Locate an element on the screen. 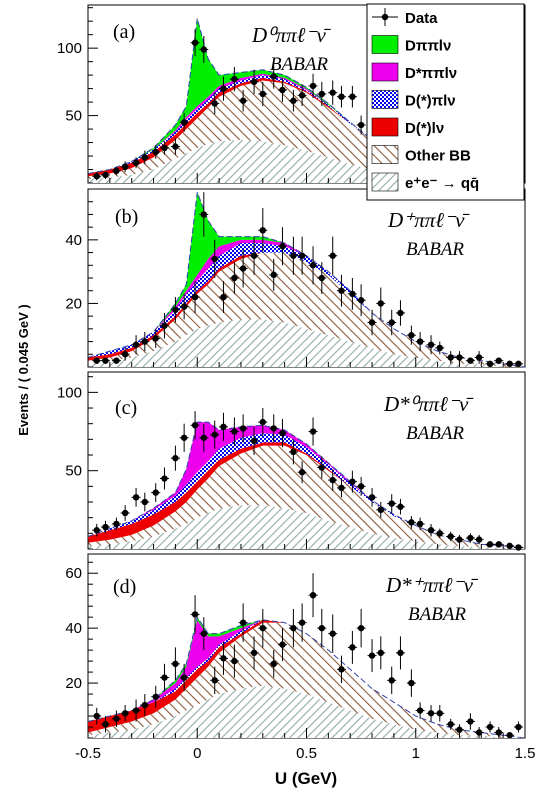 The image size is (546, 792). y-axis-title: Events / ( 0.045 GeV ) is located at coordinates (23, 370).